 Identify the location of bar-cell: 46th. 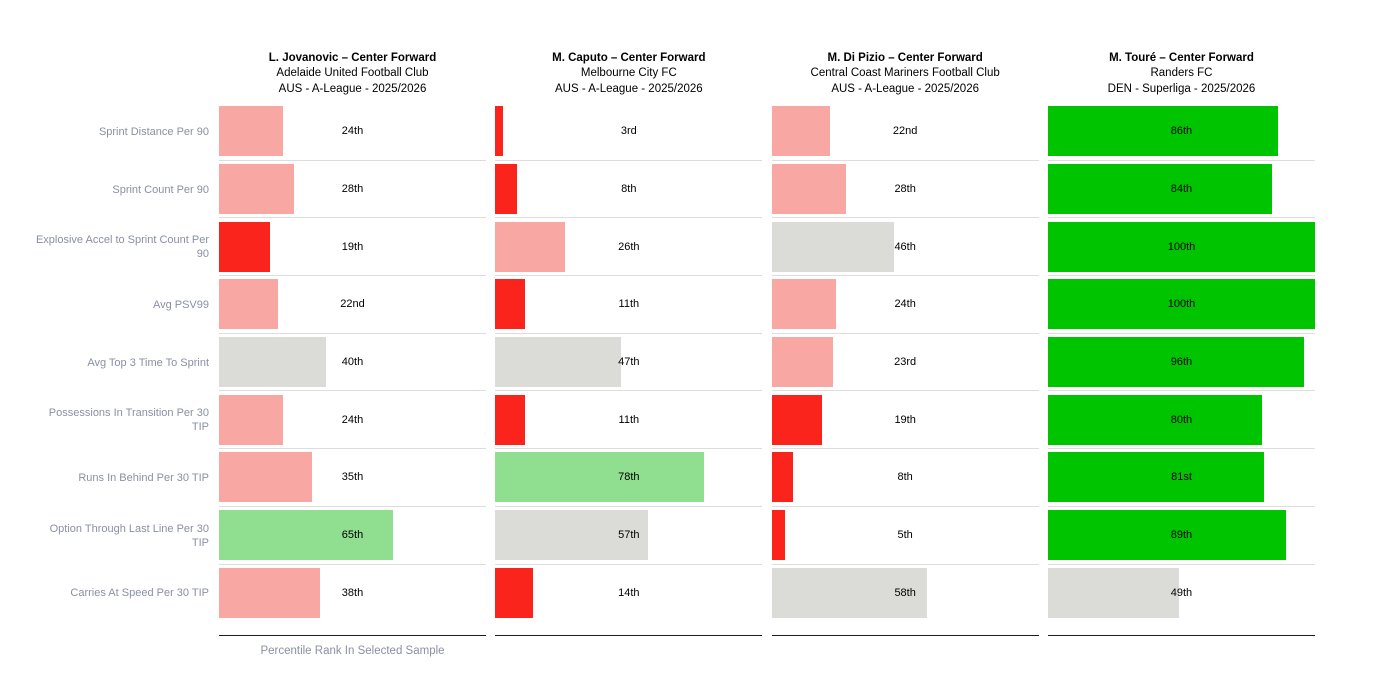
(905, 247).